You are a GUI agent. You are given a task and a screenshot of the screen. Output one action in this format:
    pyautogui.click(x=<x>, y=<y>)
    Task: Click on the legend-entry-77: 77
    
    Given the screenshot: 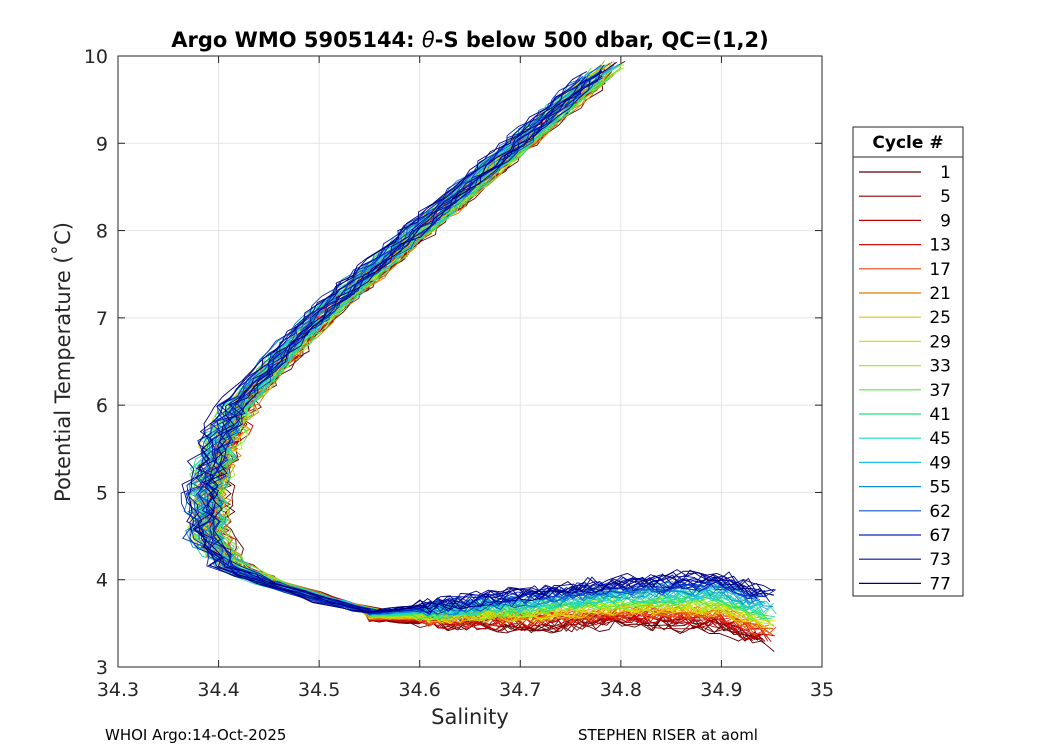 What is the action you would take?
    pyautogui.click(x=940, y=584)
    